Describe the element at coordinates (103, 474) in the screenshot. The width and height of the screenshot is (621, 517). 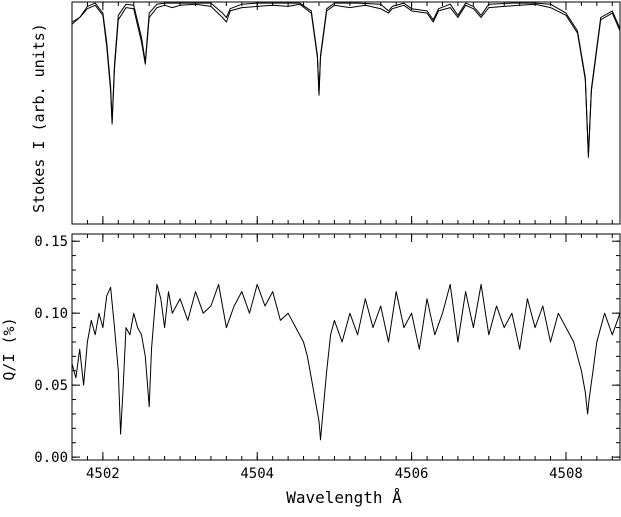
I see `x-tick-label: 4502` at that location.